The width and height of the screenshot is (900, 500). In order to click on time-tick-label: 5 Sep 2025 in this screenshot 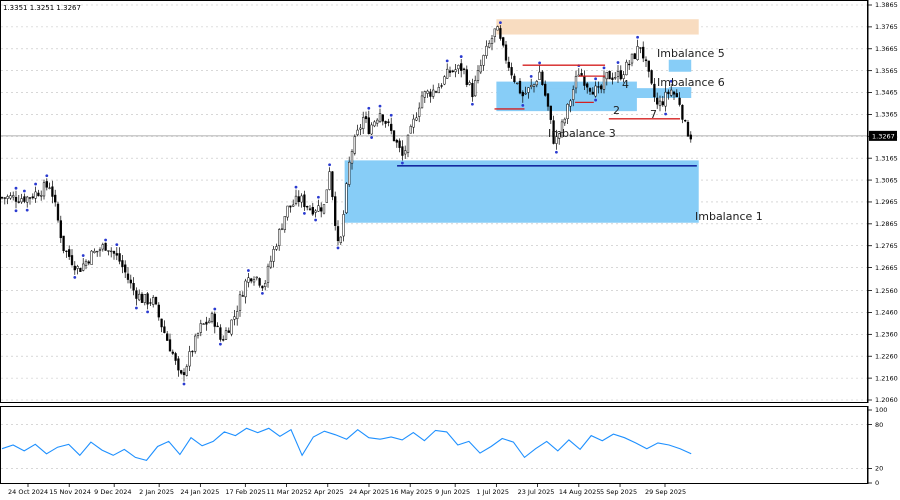, I will do `click(618, 492)`.